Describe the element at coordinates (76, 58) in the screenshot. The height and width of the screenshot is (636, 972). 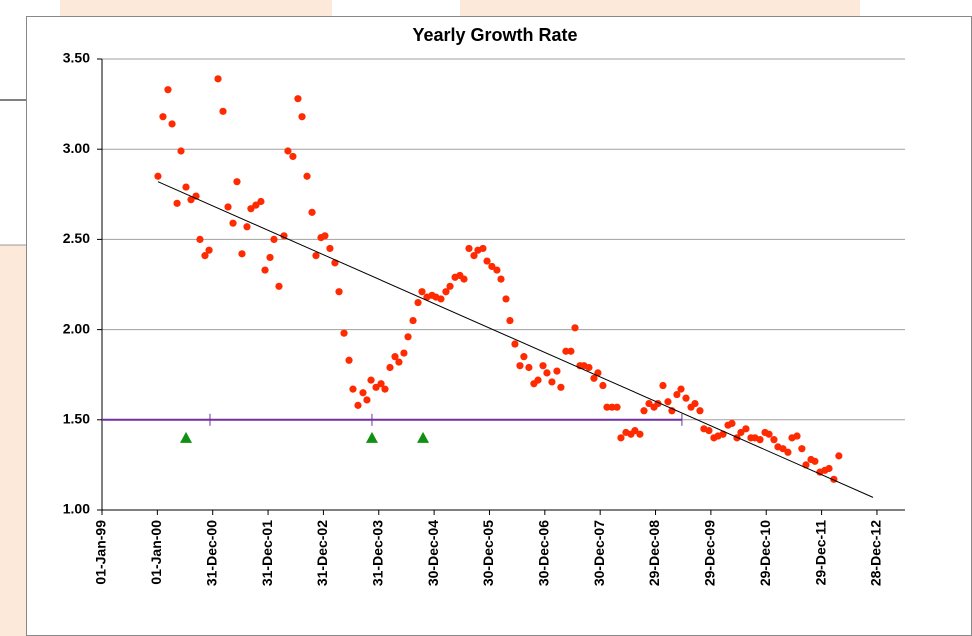
I see `y-tick-label: 3.50` at that location.